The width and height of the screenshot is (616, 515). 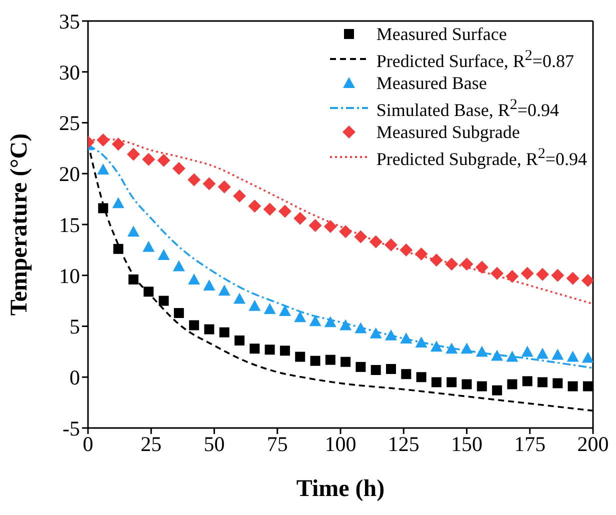 What do you see at coordinates (530, 444) in the screenshot?
I see `x-tick-label: 175` at bounding box center [530, 444].